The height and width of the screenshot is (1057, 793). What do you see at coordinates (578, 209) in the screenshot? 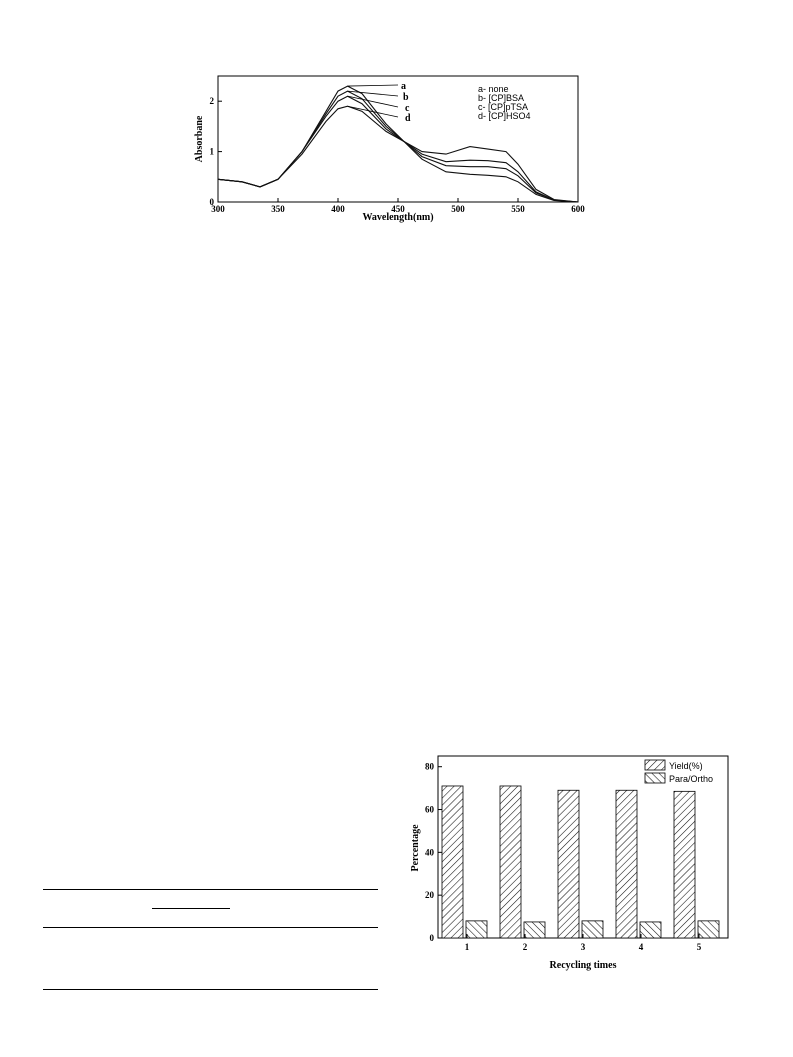
I see `chart1-x-tick-label: 600` at bounding box center [578, 209].